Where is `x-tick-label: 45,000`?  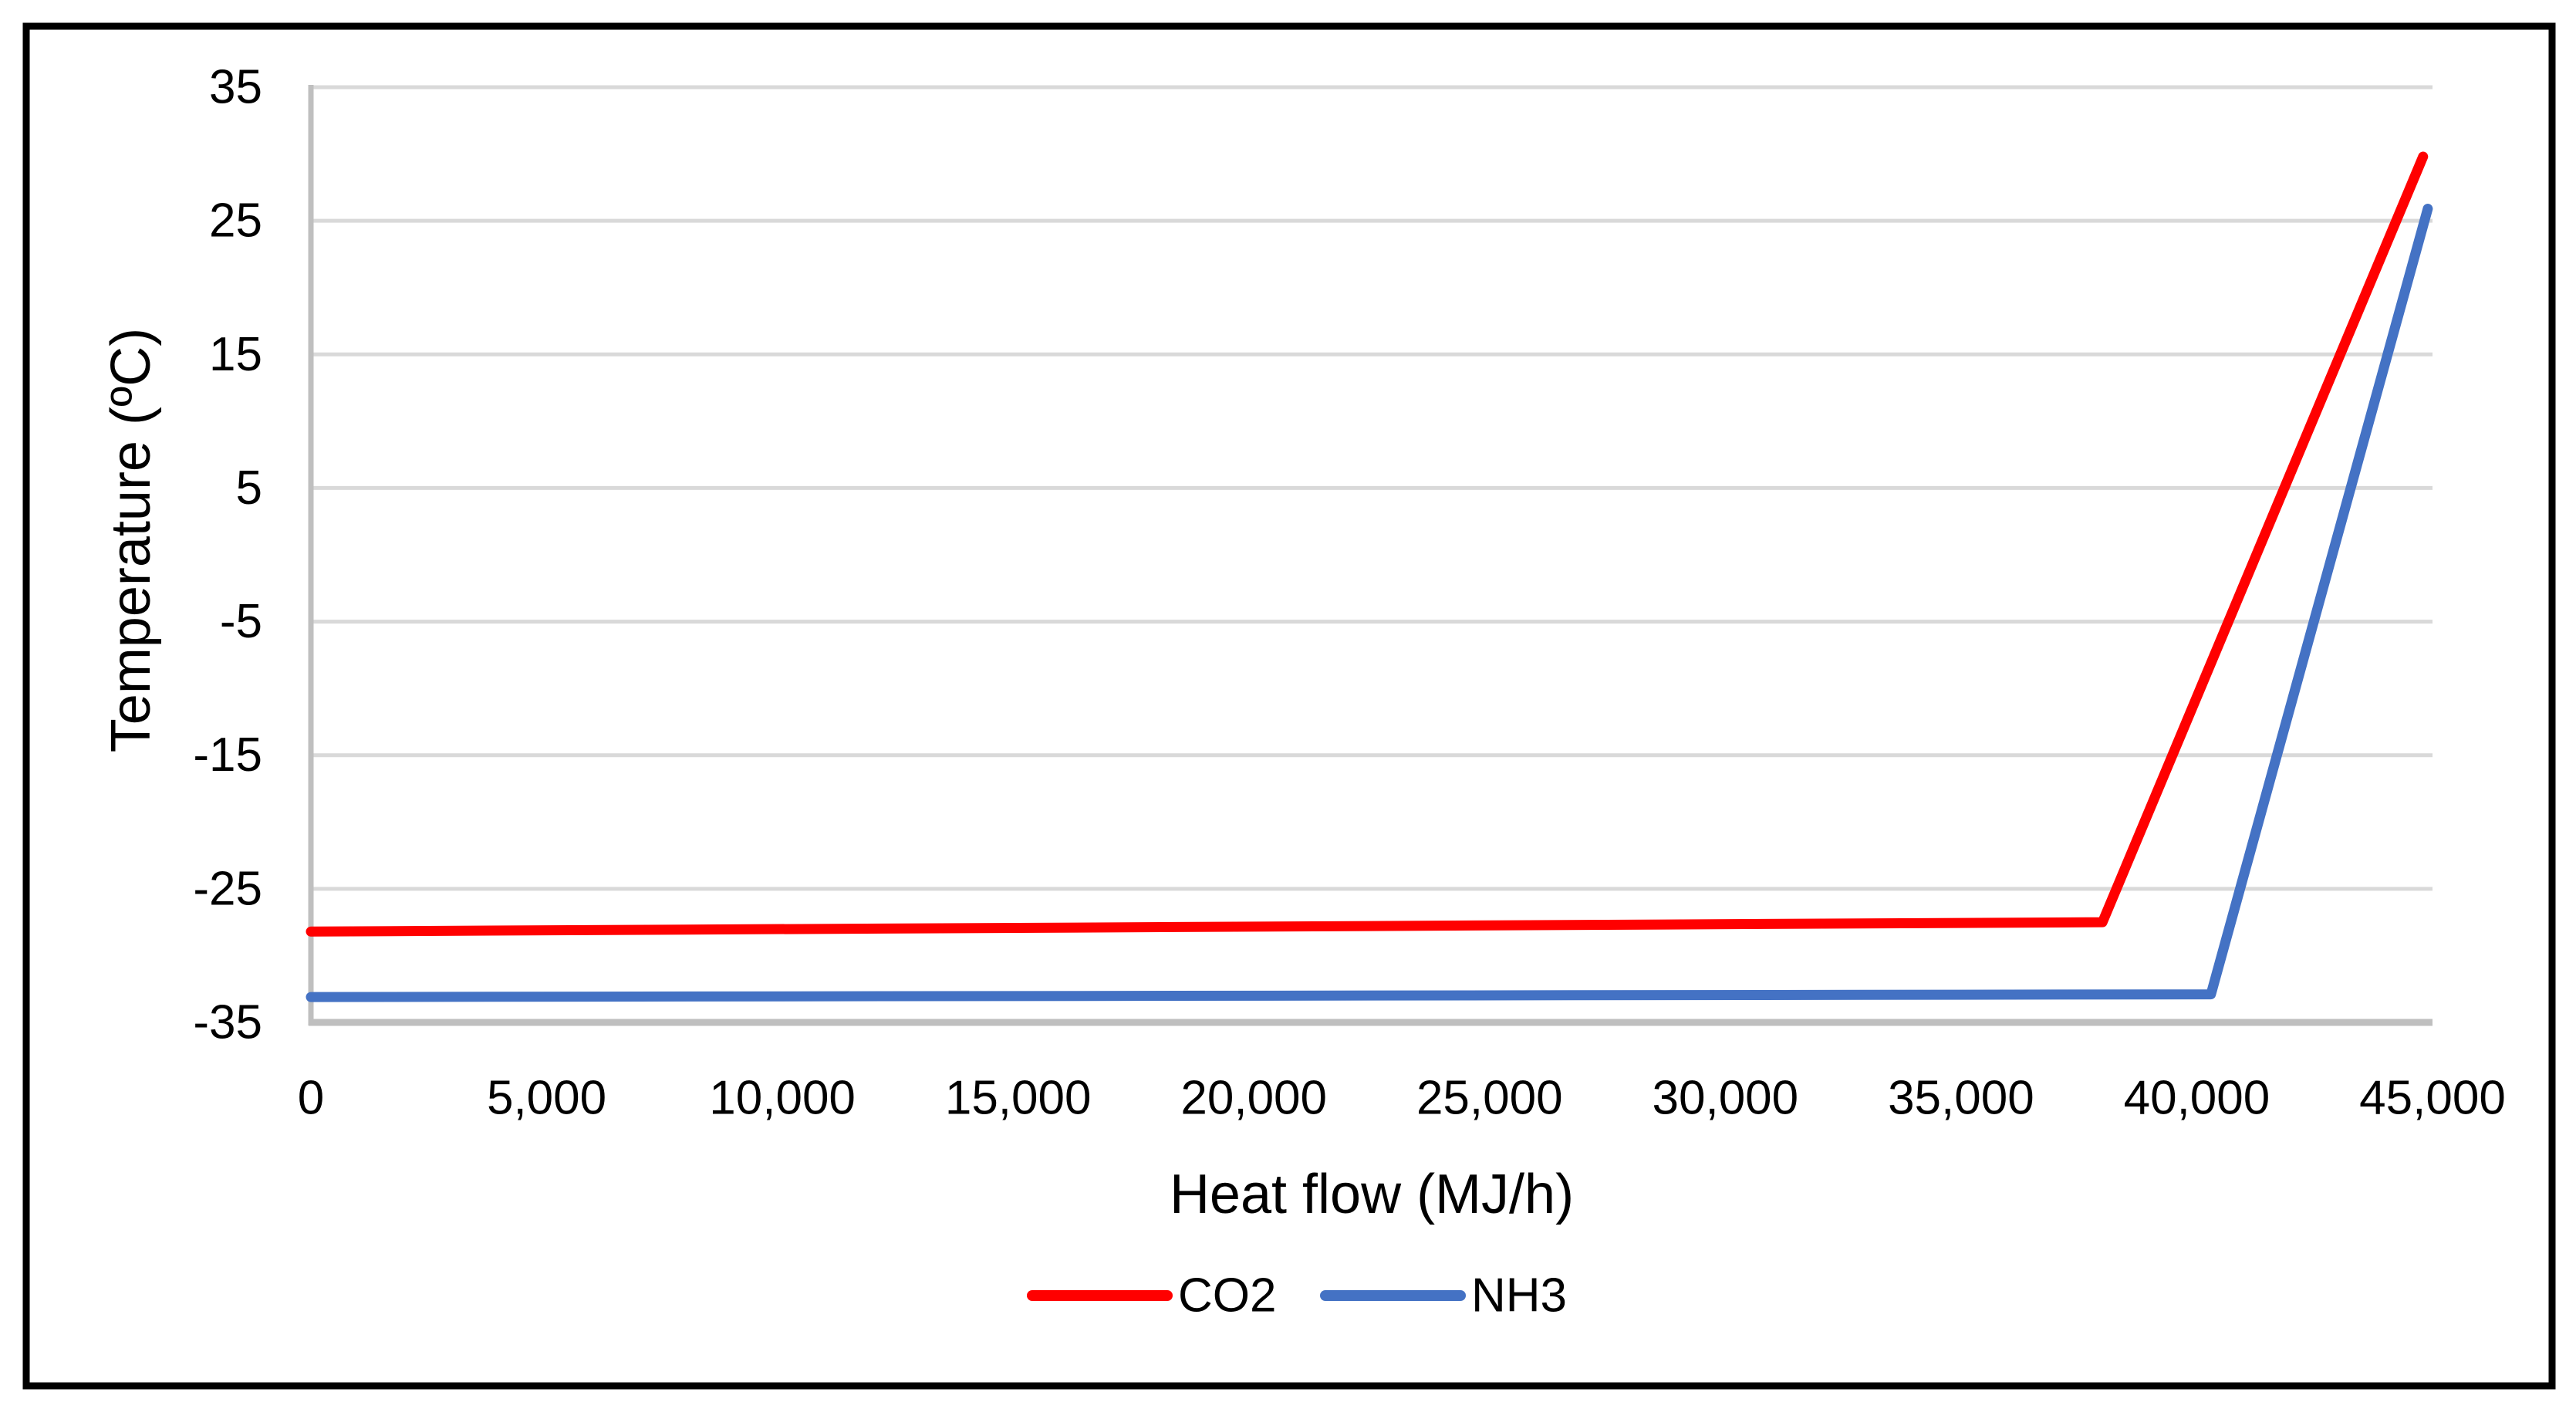 x-tick-label: 45,000 is located at coordinates (2432, 1098).